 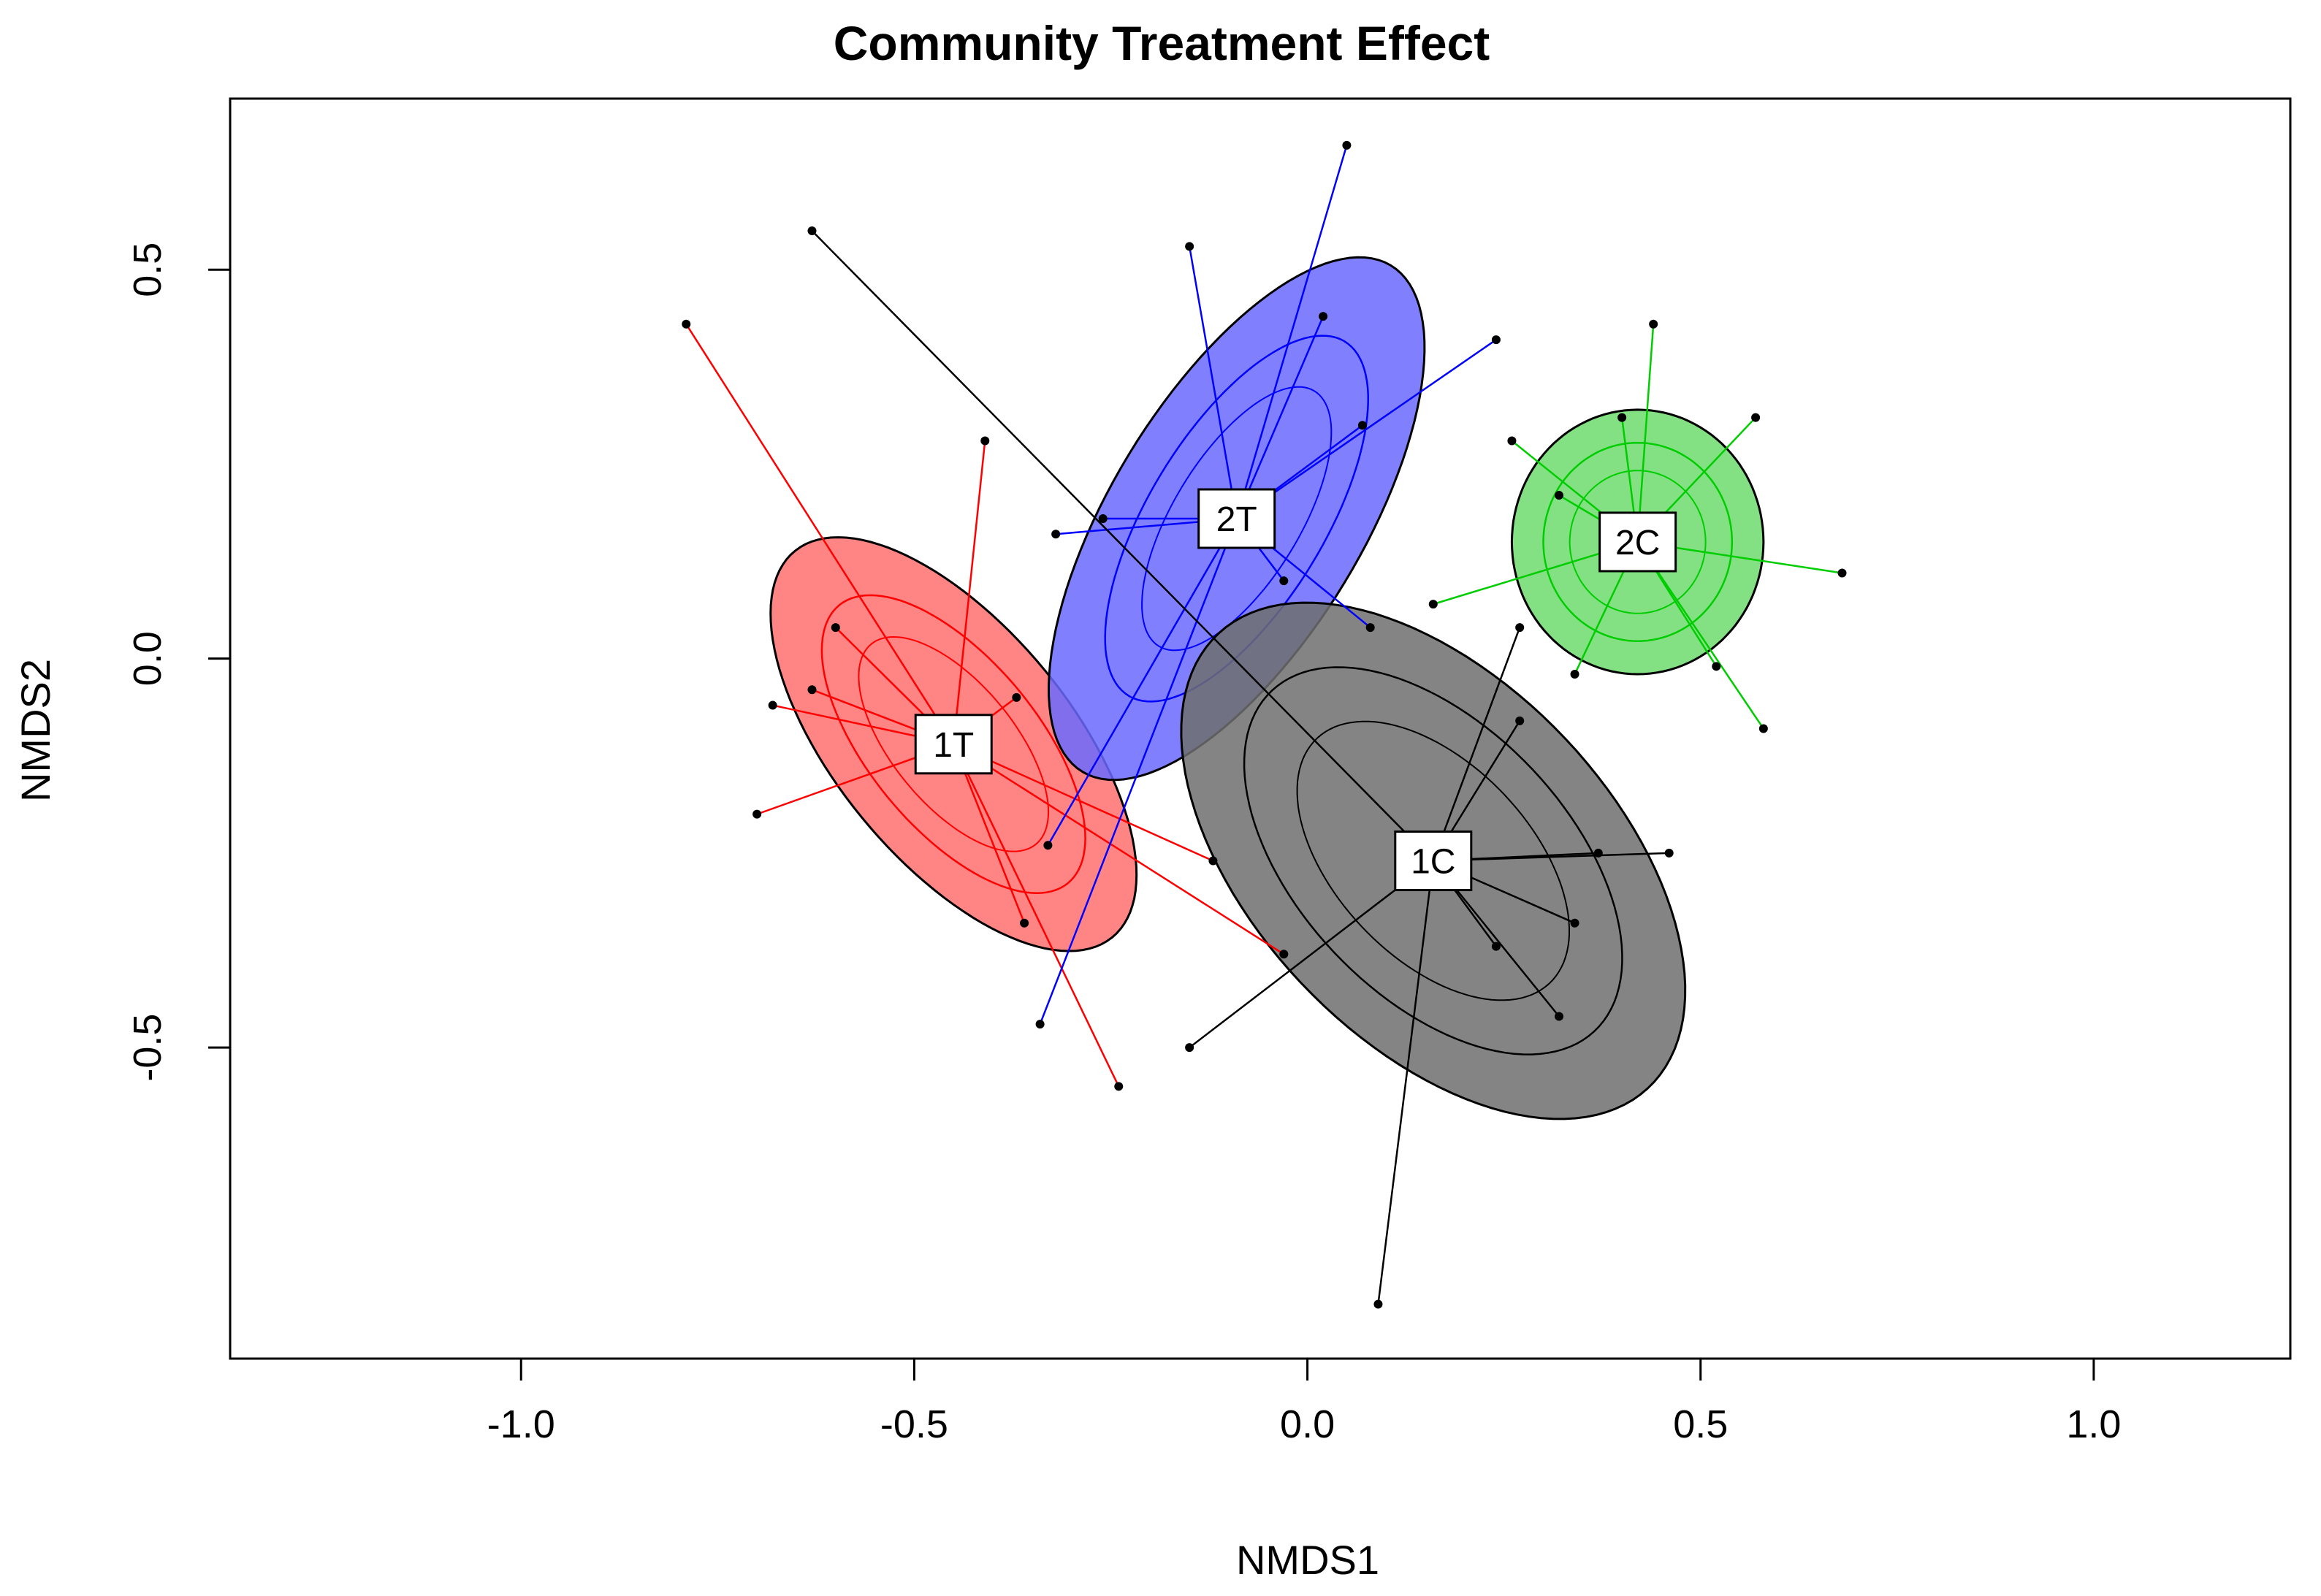 I want to click on ellipse-core-2c, so click(x=1638, y=542).